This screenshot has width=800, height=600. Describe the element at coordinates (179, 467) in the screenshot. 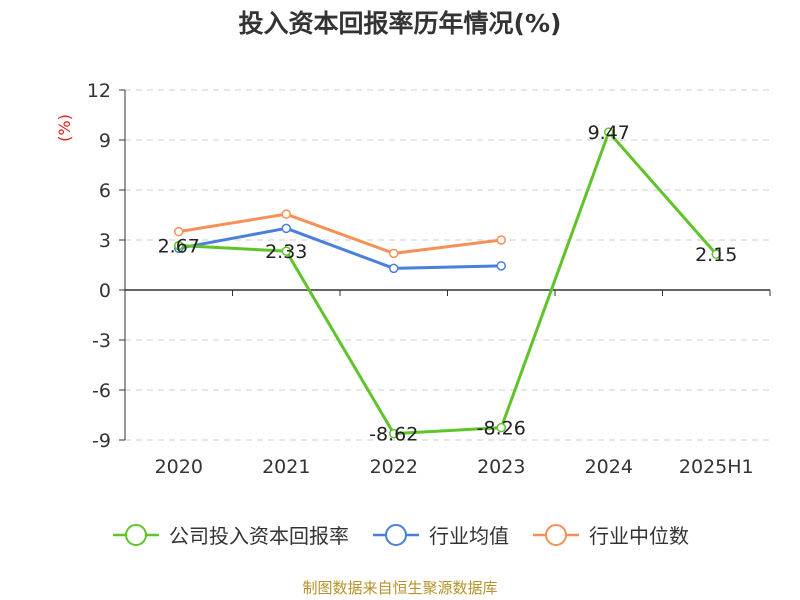

I see `x-tick-label: 2020` at that location.